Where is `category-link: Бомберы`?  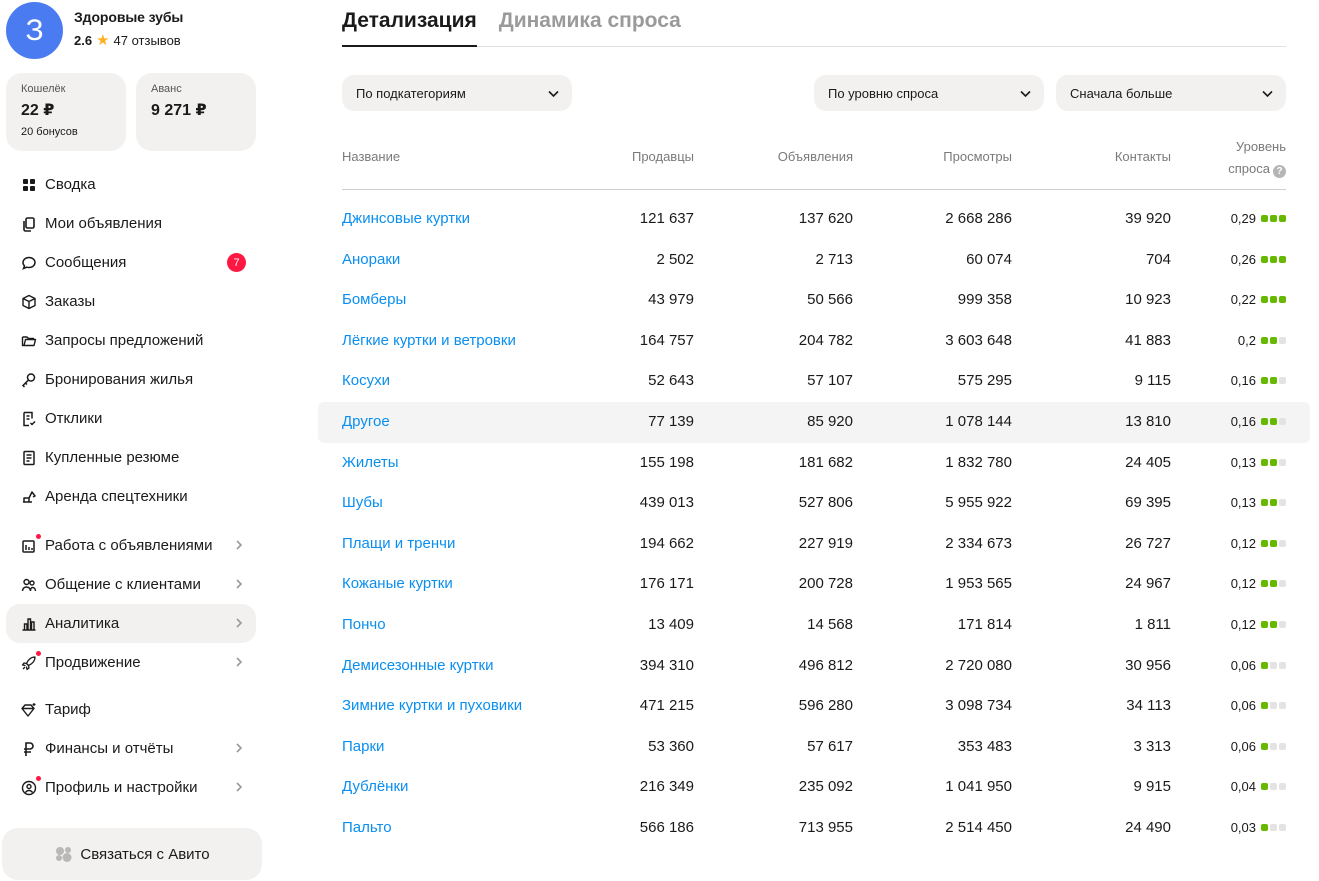
category-link: Бомберы is located at coordinates (374, 300).